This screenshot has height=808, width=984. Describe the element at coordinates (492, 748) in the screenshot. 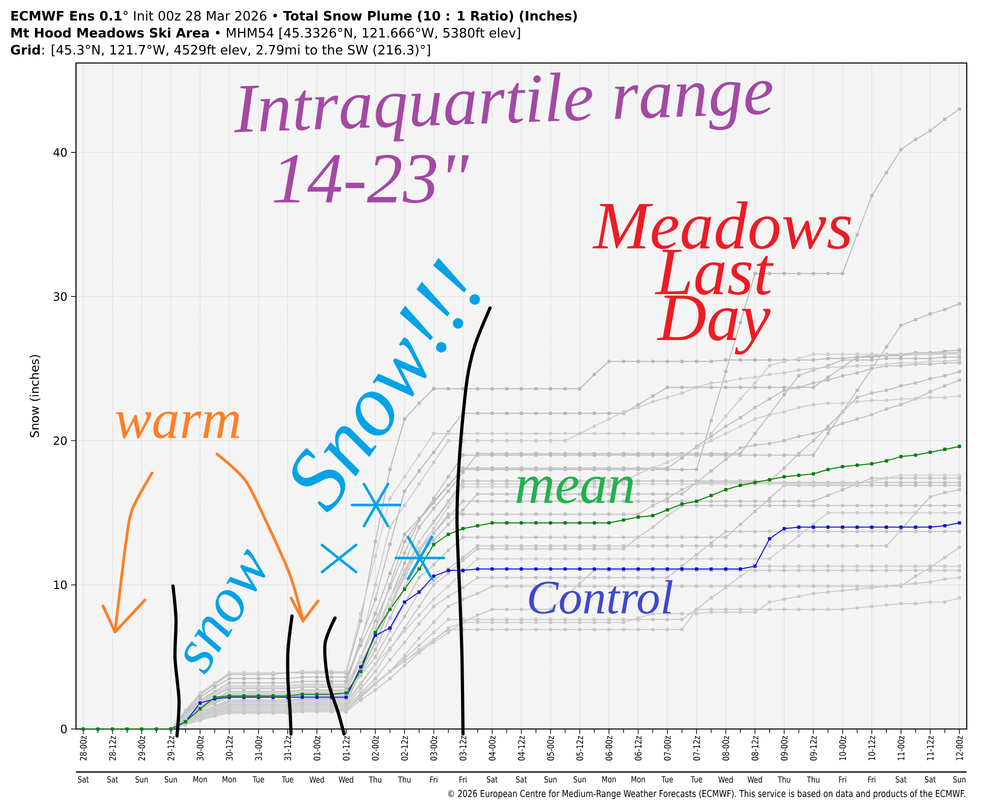

I see `x-tick-label: 04-00z` at that location.